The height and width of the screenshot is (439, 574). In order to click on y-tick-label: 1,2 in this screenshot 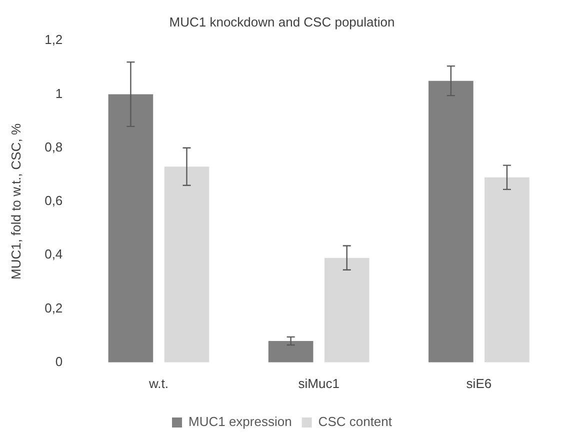, I will do `click(53, 40)`.